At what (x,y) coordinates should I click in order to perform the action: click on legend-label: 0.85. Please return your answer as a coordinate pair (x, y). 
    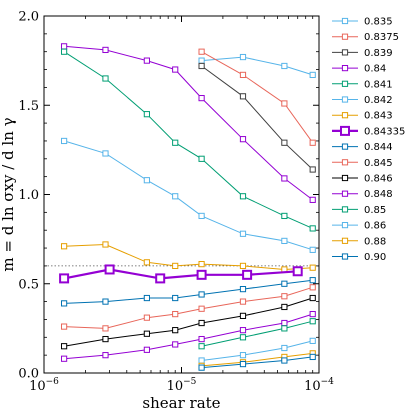
    Looking at the image, I should click on (375, 210).